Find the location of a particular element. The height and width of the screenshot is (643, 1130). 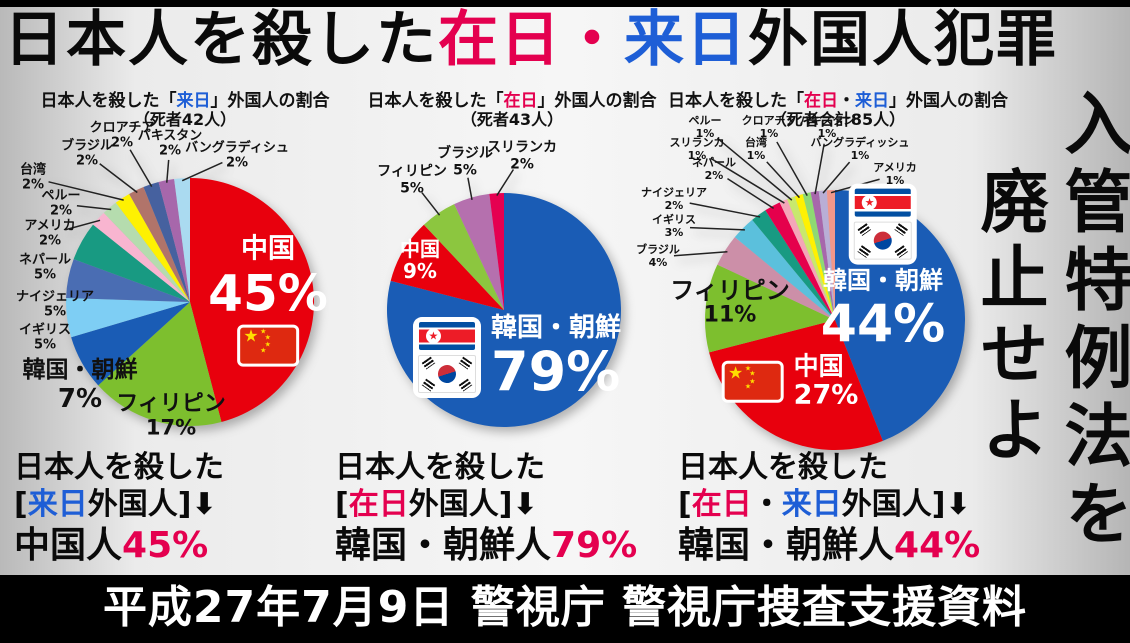

chart-subtitle: （死者合計85人） is located at coordinates (838, 119).